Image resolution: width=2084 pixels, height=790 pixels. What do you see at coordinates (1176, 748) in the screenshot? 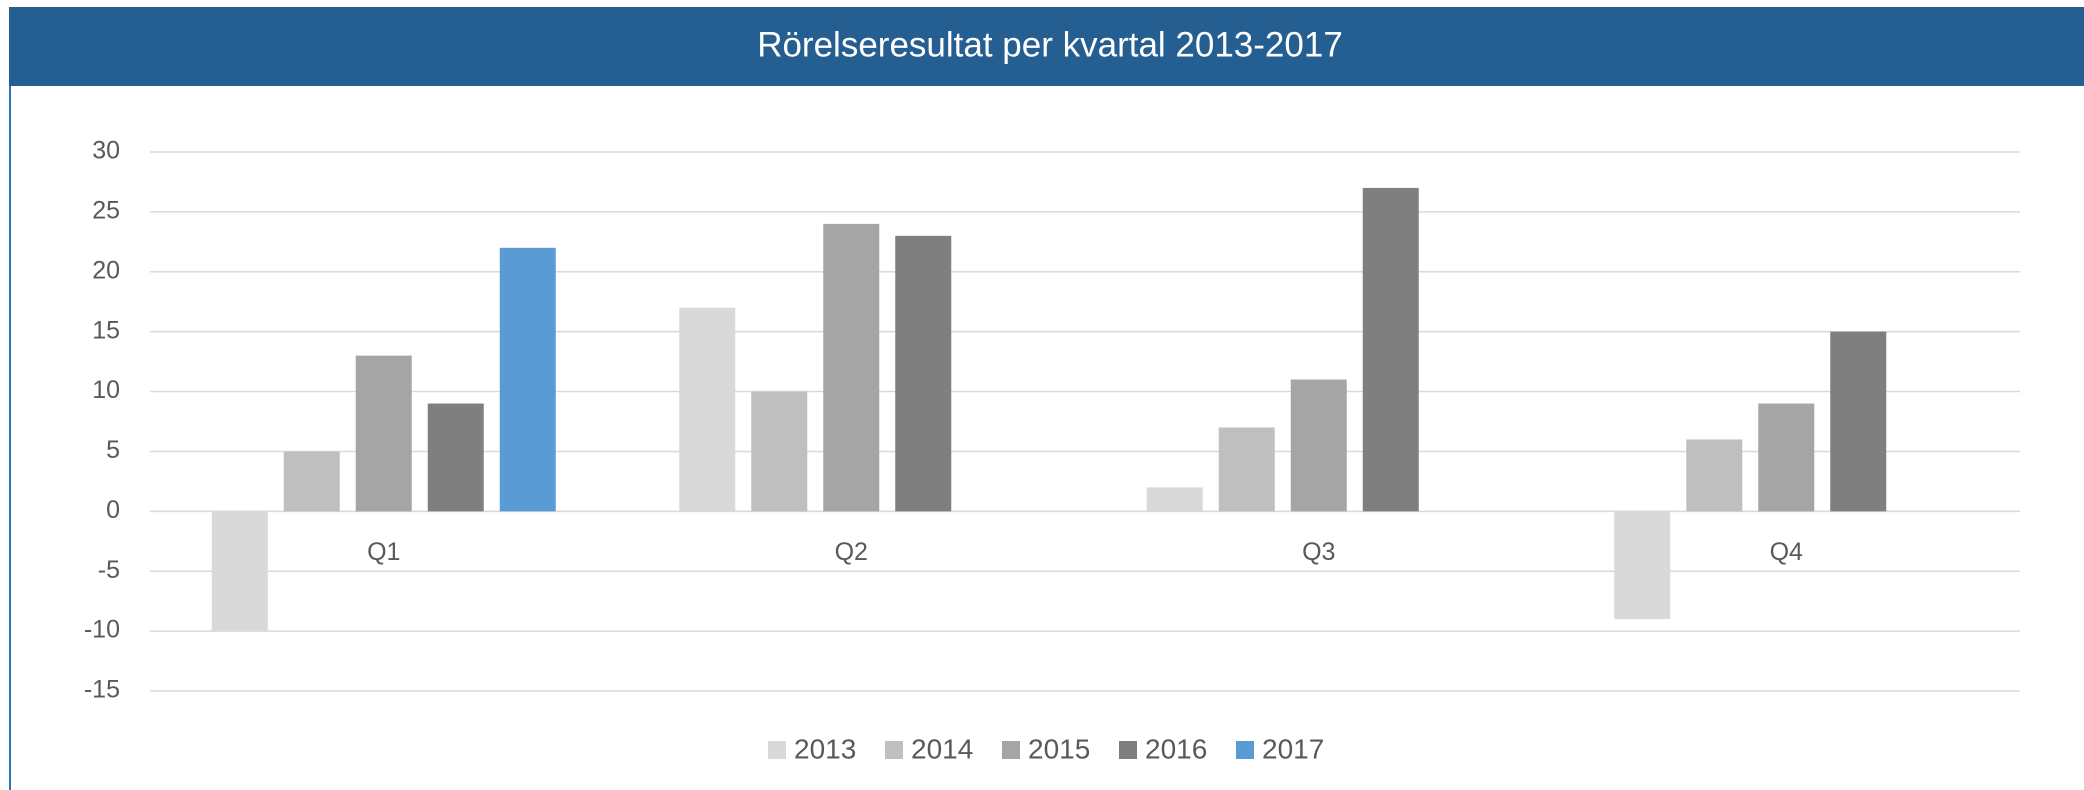
I see `legend-label: 2016` at bounding box center [1176, 748].